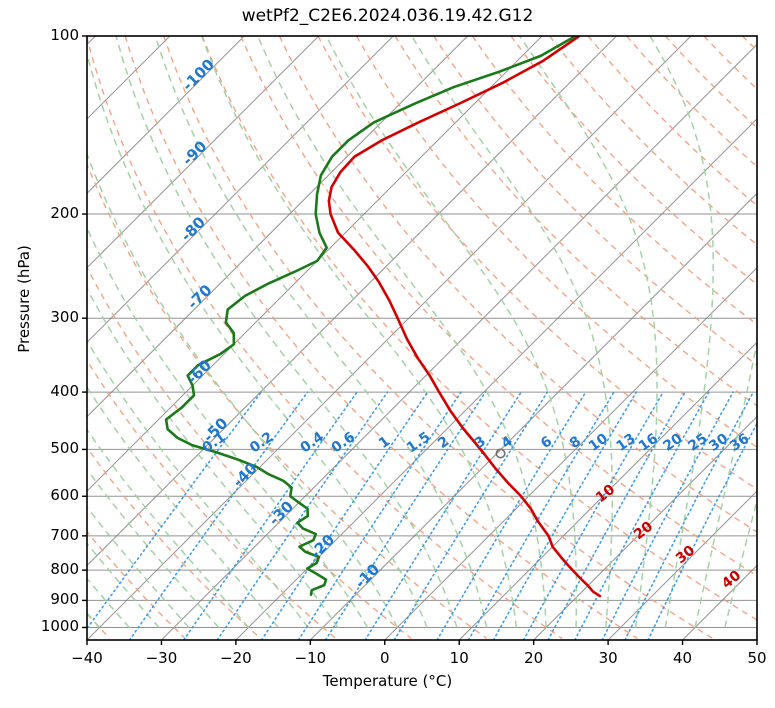  Describe the element at coordinates (731, 579) in the screenshot. I see `svg-text: 40` at that location.